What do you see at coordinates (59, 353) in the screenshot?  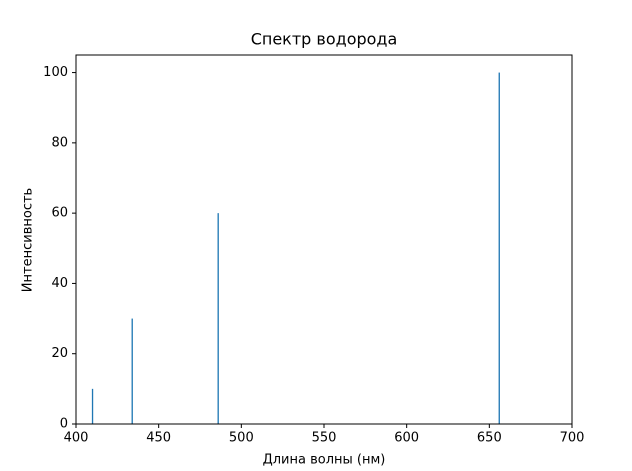 I see `y-tick-label: 20` at bounding box center [59, 353].